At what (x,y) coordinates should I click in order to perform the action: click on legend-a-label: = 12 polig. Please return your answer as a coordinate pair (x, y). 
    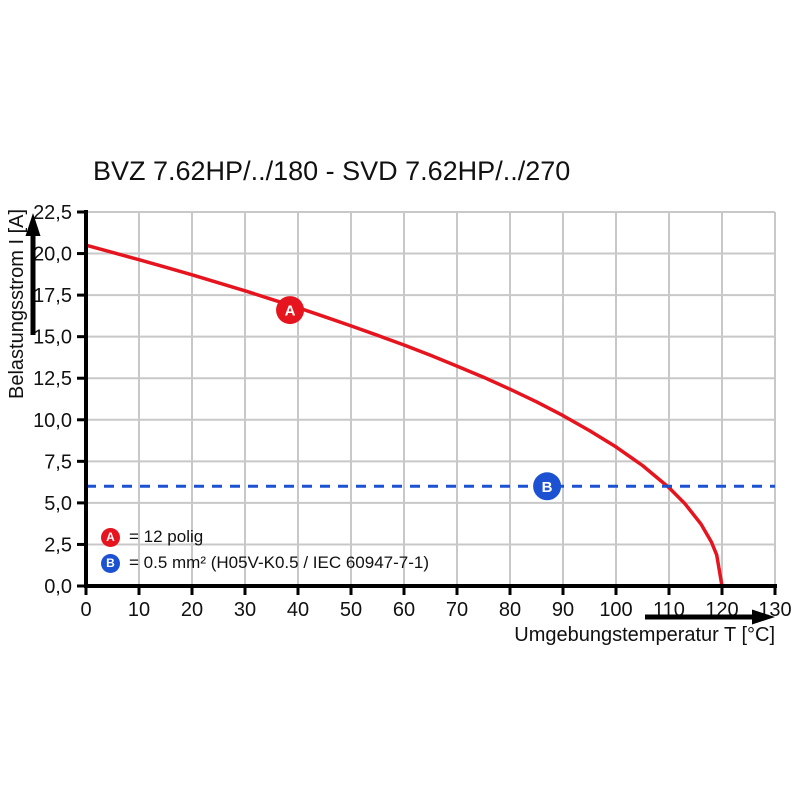
    Looking at the image, I should click on (166, 536).